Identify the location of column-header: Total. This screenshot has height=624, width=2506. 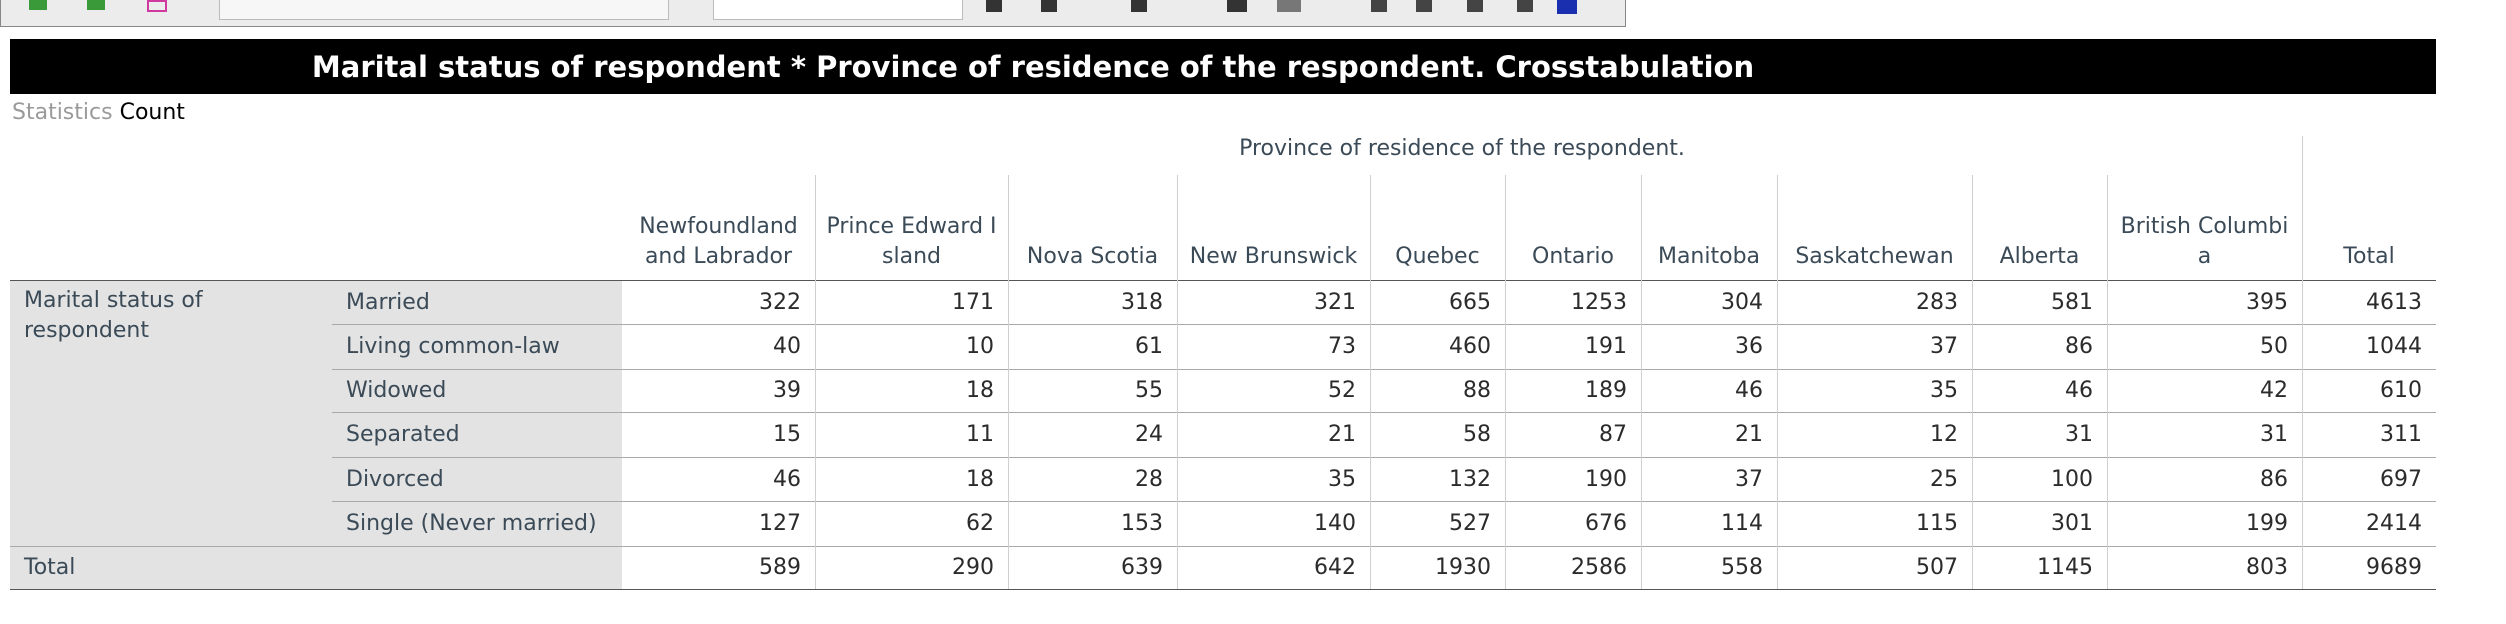
(2369, 256).